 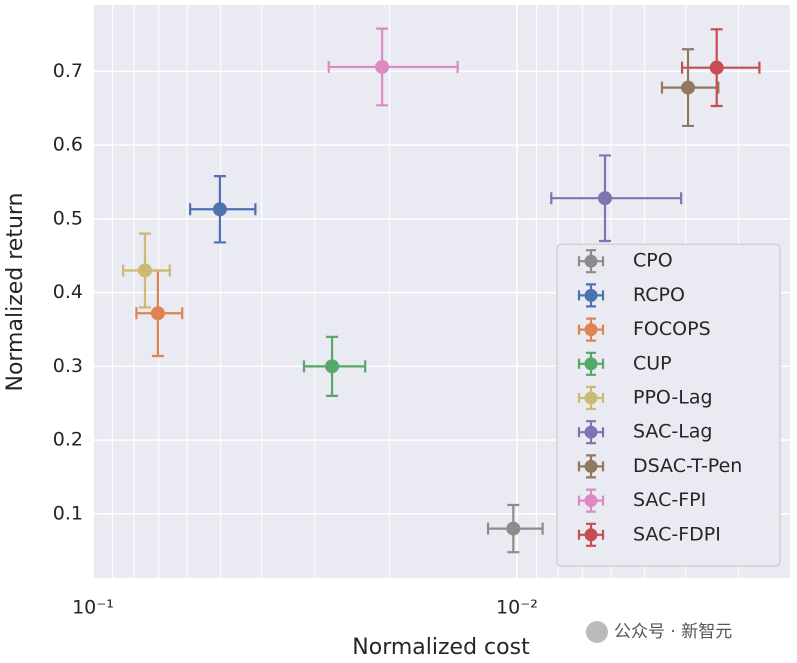 What do you see at coordinates (677, 534) in the screenshot?
I see `legend-label: SAC-FDPI` at bounding box center [677, 534].